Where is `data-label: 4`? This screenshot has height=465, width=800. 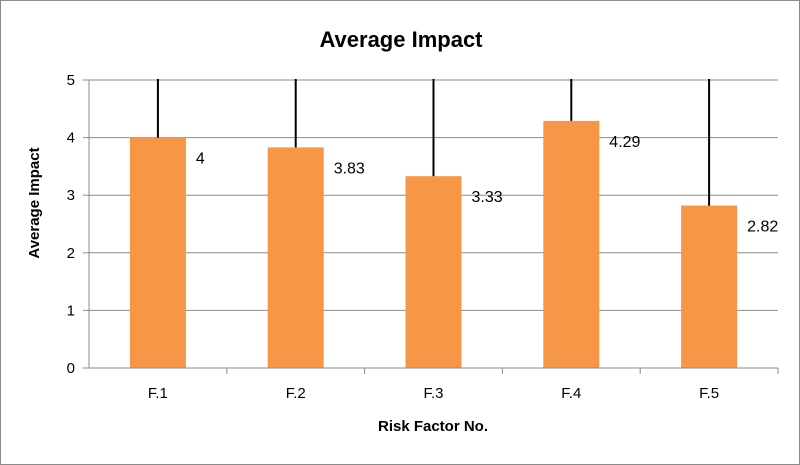
data-label: 4 is located at coordinates (200, 159).